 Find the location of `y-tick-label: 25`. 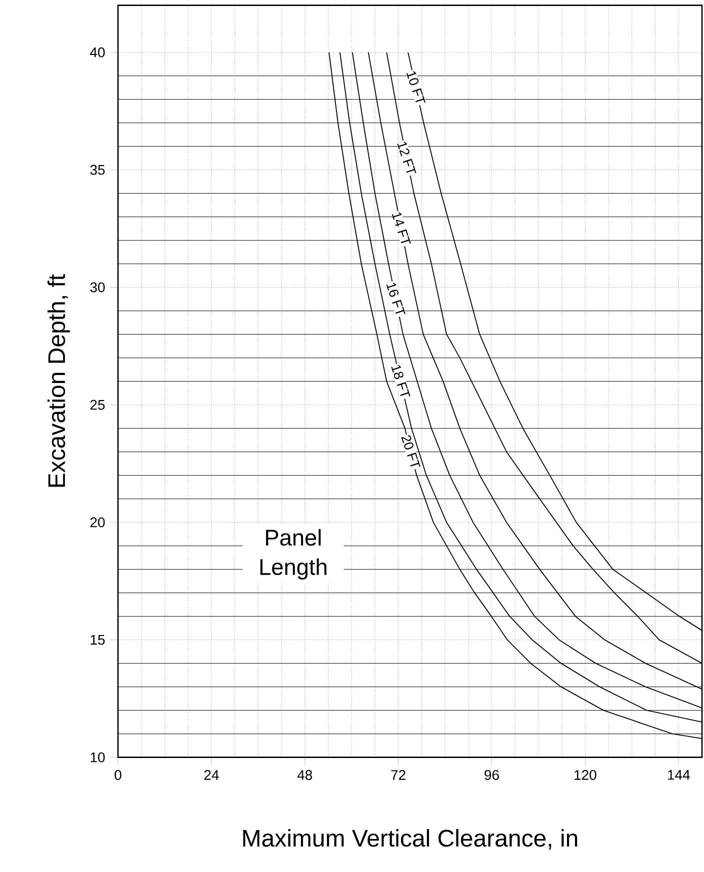

y-tick-label: 25 is located at coordinates (97, 405).